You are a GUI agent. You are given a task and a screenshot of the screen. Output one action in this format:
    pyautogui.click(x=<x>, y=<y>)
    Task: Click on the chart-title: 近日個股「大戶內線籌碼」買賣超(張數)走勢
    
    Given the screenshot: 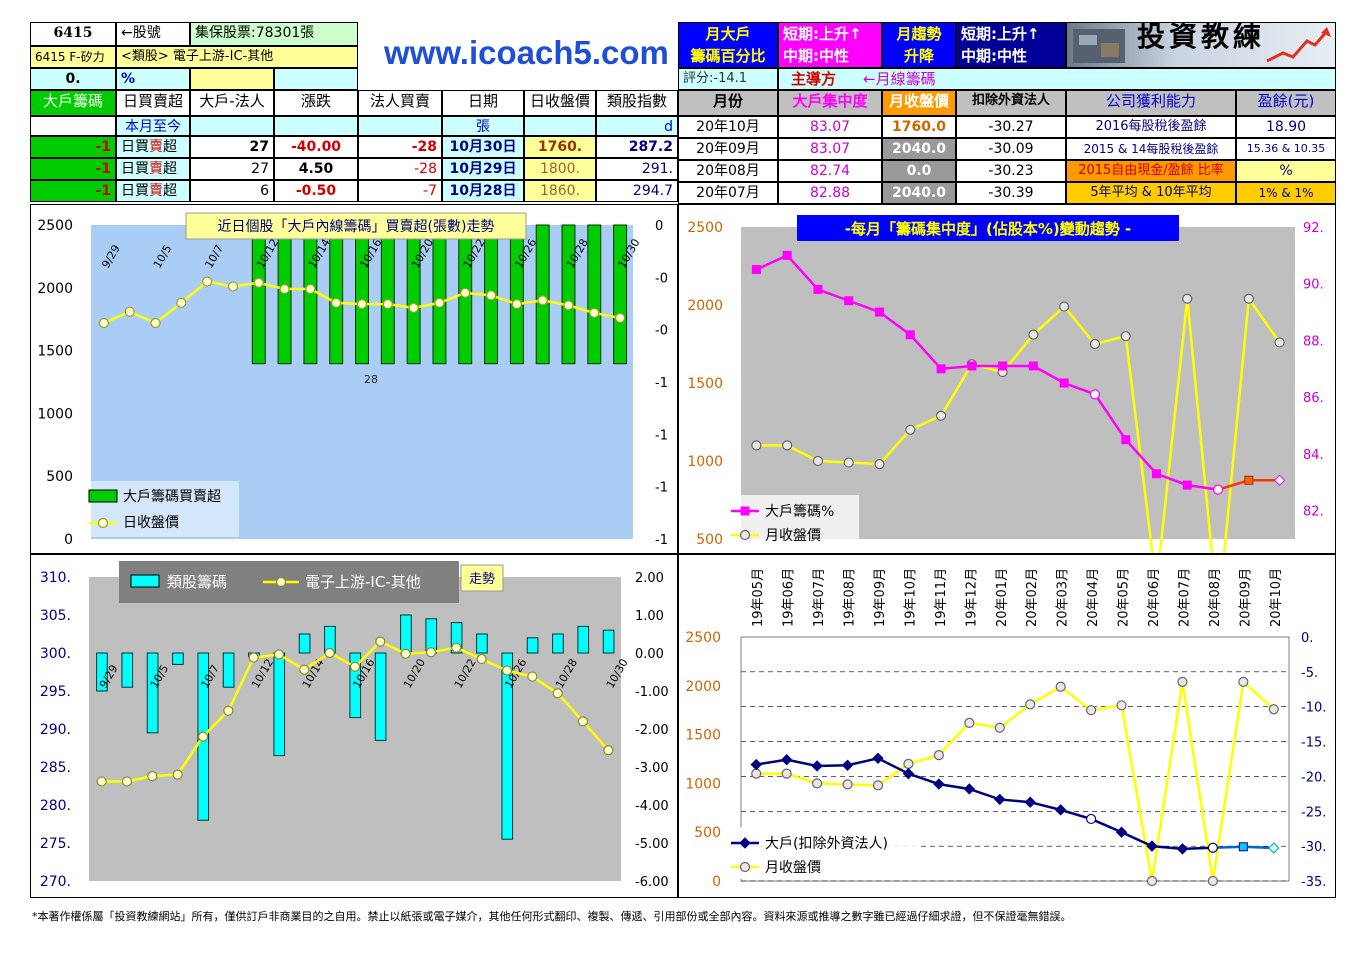 What is the action you would take?
    pyautogui.click(x=356, y=227)
    